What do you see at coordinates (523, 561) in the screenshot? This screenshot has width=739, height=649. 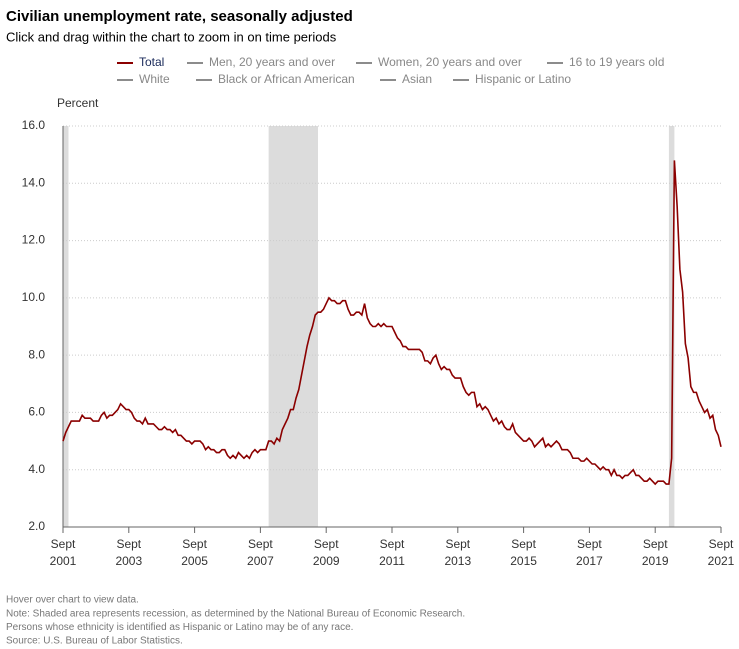 I see `x-tick-label: 2015` at bounding box center [523, 561].